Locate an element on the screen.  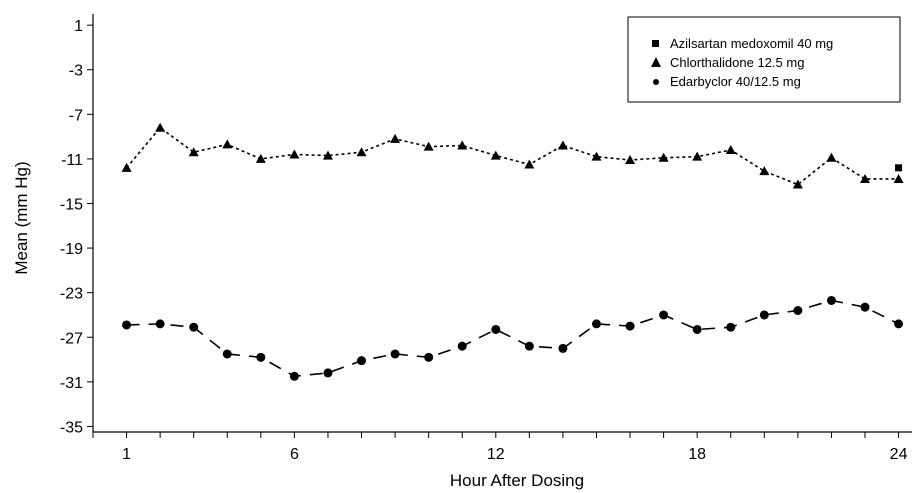
x-ticks: 1 6 12 18 24 is located at coordinates (500, 447).